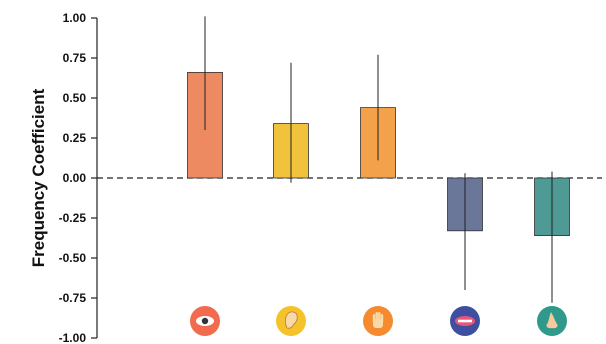 The image size is (606, 344). What do you see at coordinates (38, 177) in the screenshot?
I see `y-axis-label: Frequency Coefficient` at bounding box center [38, 177].